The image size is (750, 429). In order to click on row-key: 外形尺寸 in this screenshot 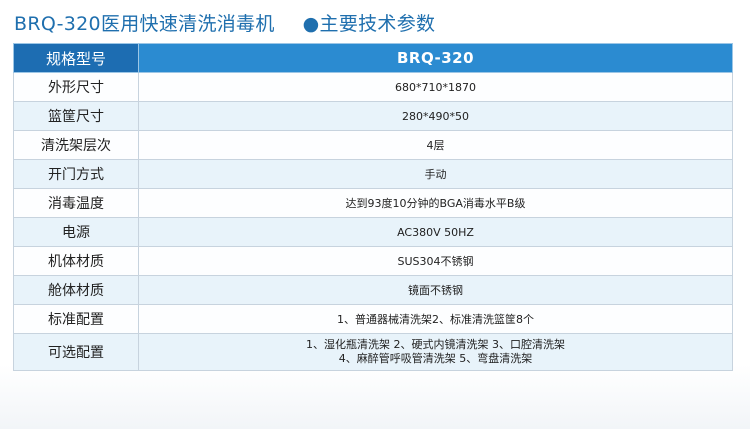, I will do `click(76, 87)`.